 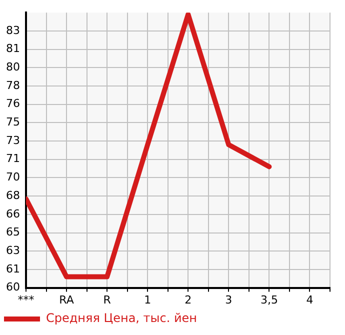 I want to click on y-tick-label: 68, so click(x=13, y=195).